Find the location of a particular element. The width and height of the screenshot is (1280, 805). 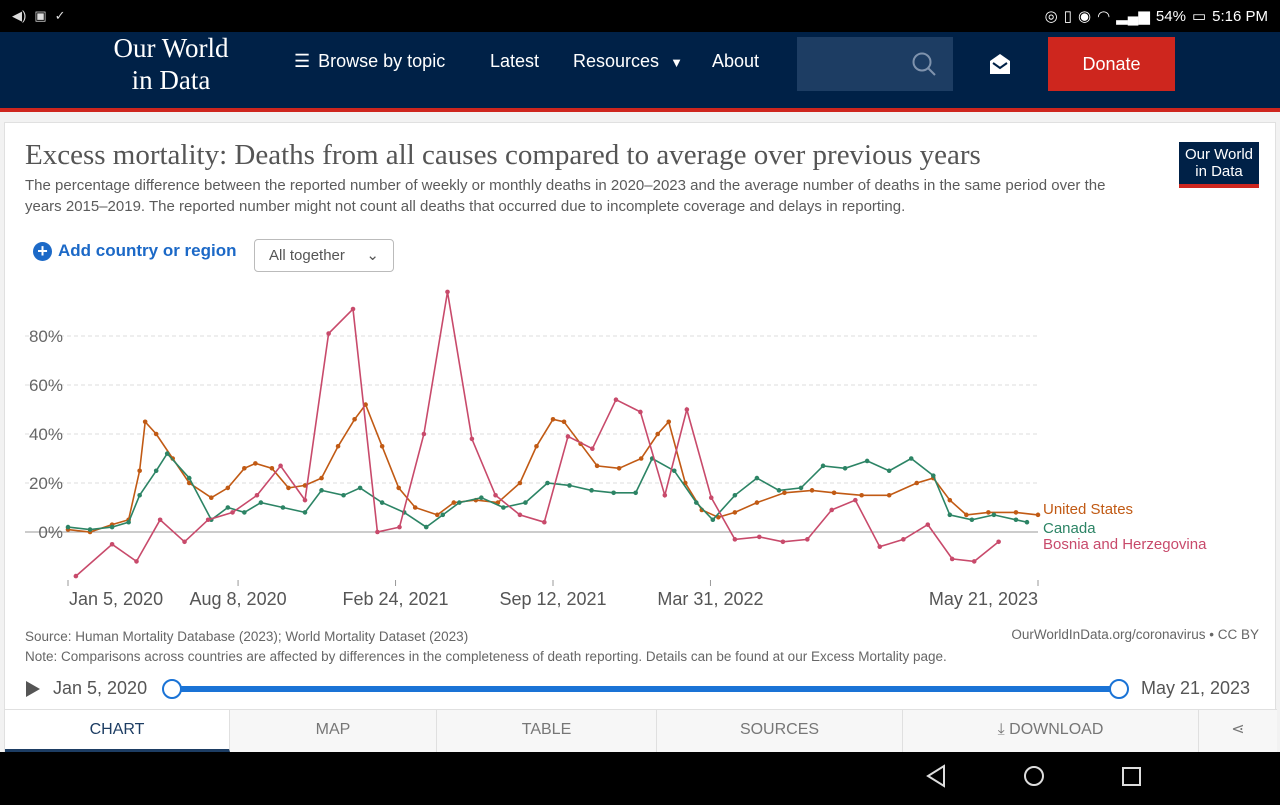

tab-sources: SOURCES is located at coordinates (780, 731).